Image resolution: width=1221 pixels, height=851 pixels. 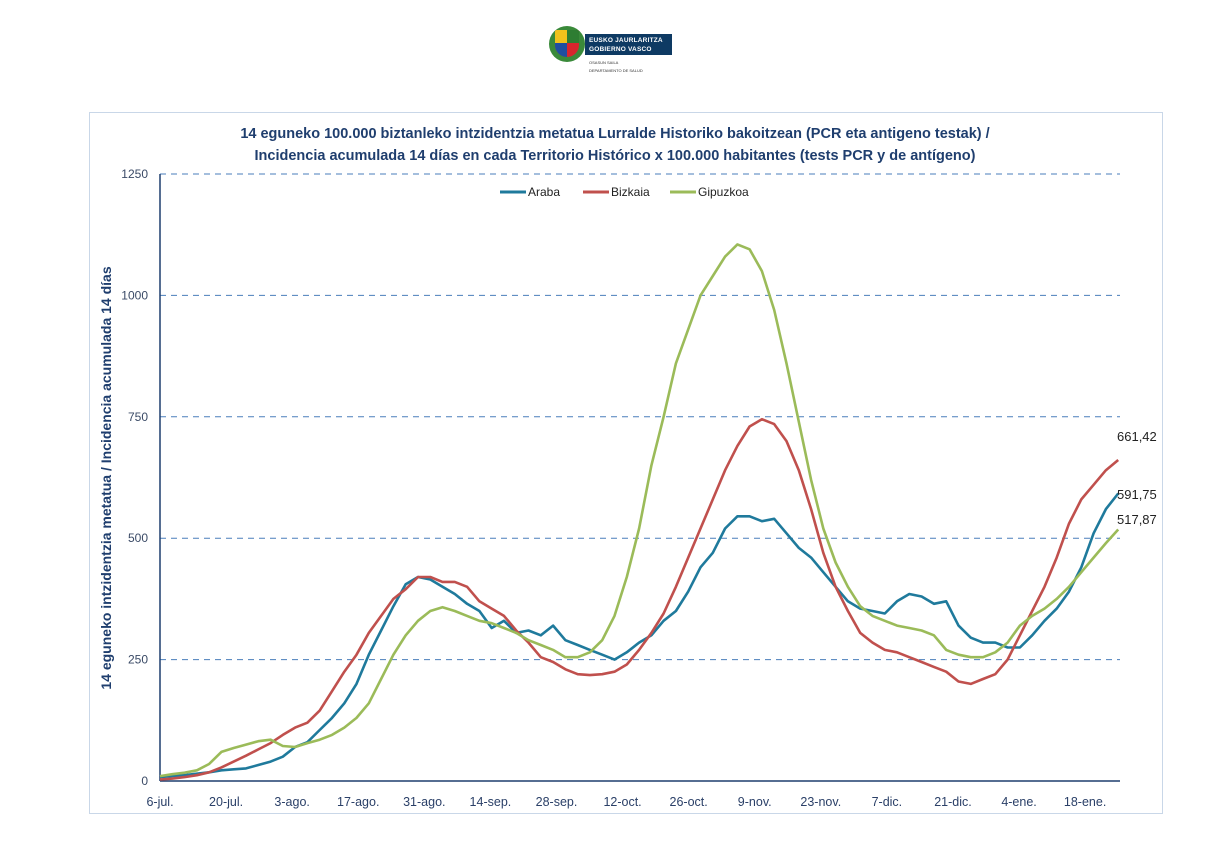 I want to click on end-label-bizkaia: 661,42, so click(x=1137, y=436).